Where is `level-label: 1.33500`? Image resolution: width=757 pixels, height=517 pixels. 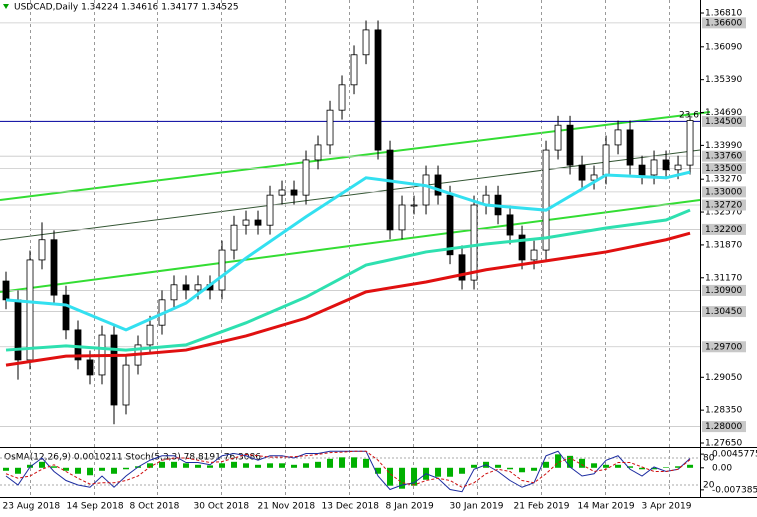
level-label: 1.33500 is located at coordinates (723, 169).